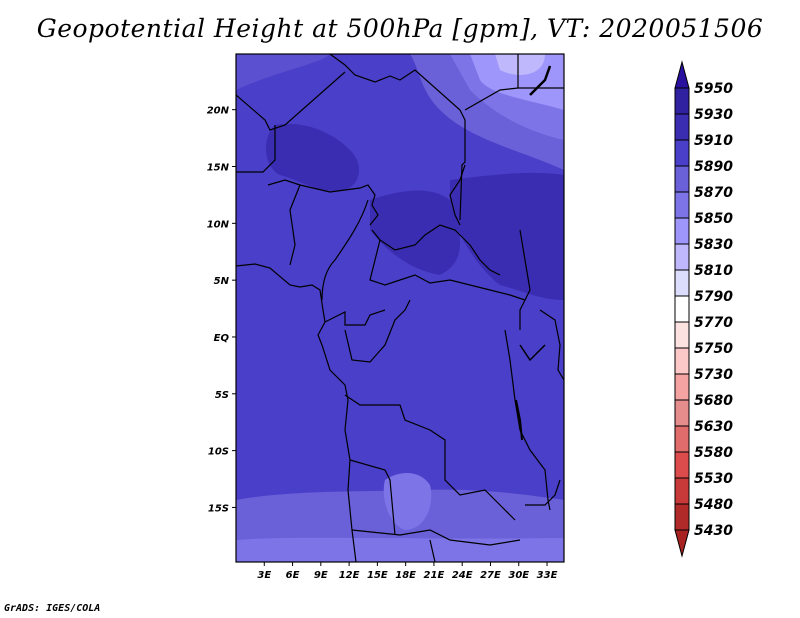  Describe the element at coordinates (713, 245) in the screenshot. I see `colorbar-label: 5830` at that location.